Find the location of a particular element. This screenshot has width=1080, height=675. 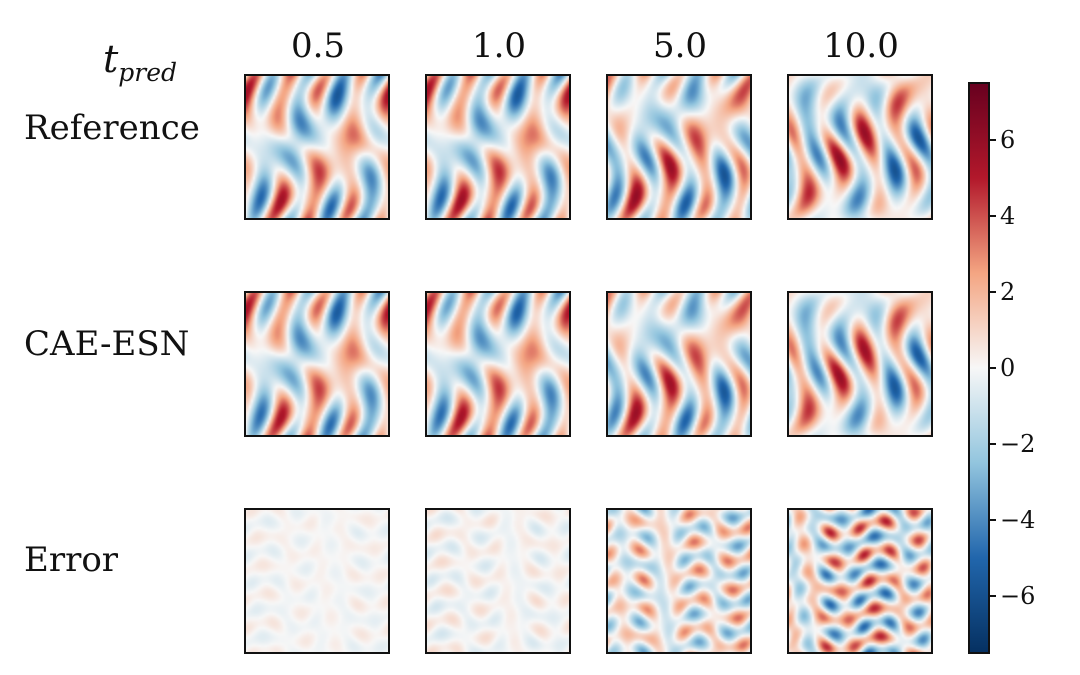

field-panel-cae-esn-10p0 is located at coordinates (860, 364).